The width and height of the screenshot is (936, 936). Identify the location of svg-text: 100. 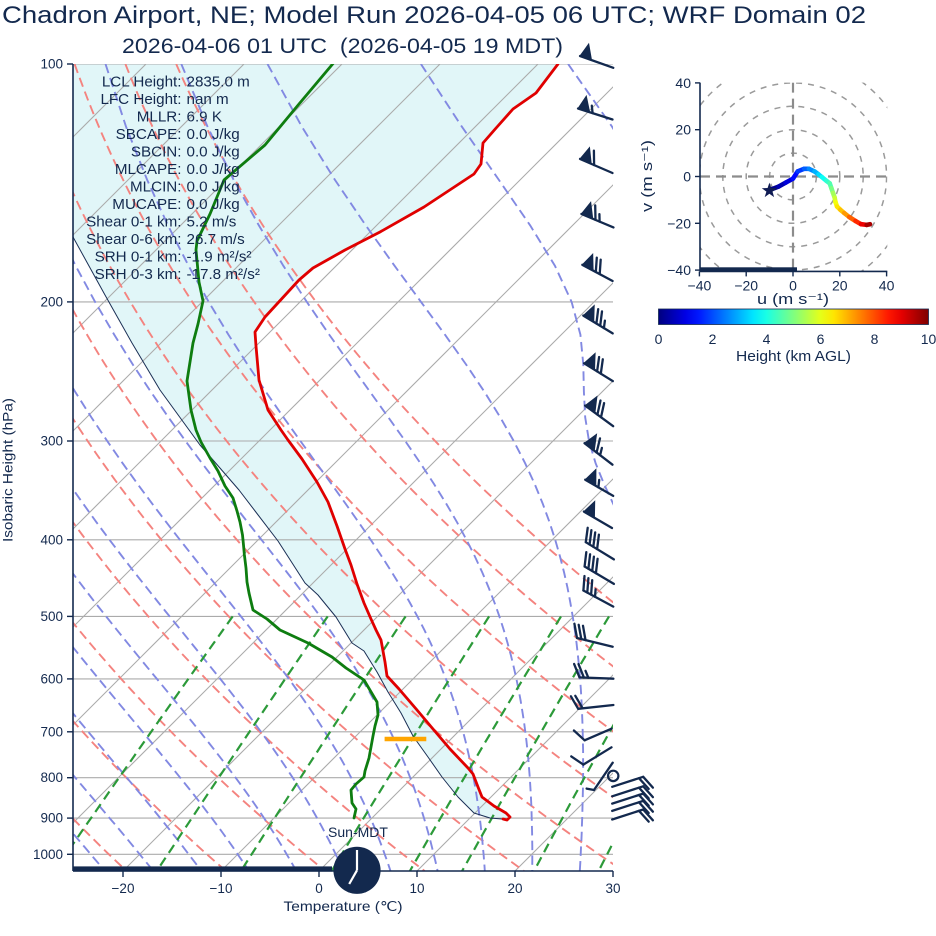
(51, 64).